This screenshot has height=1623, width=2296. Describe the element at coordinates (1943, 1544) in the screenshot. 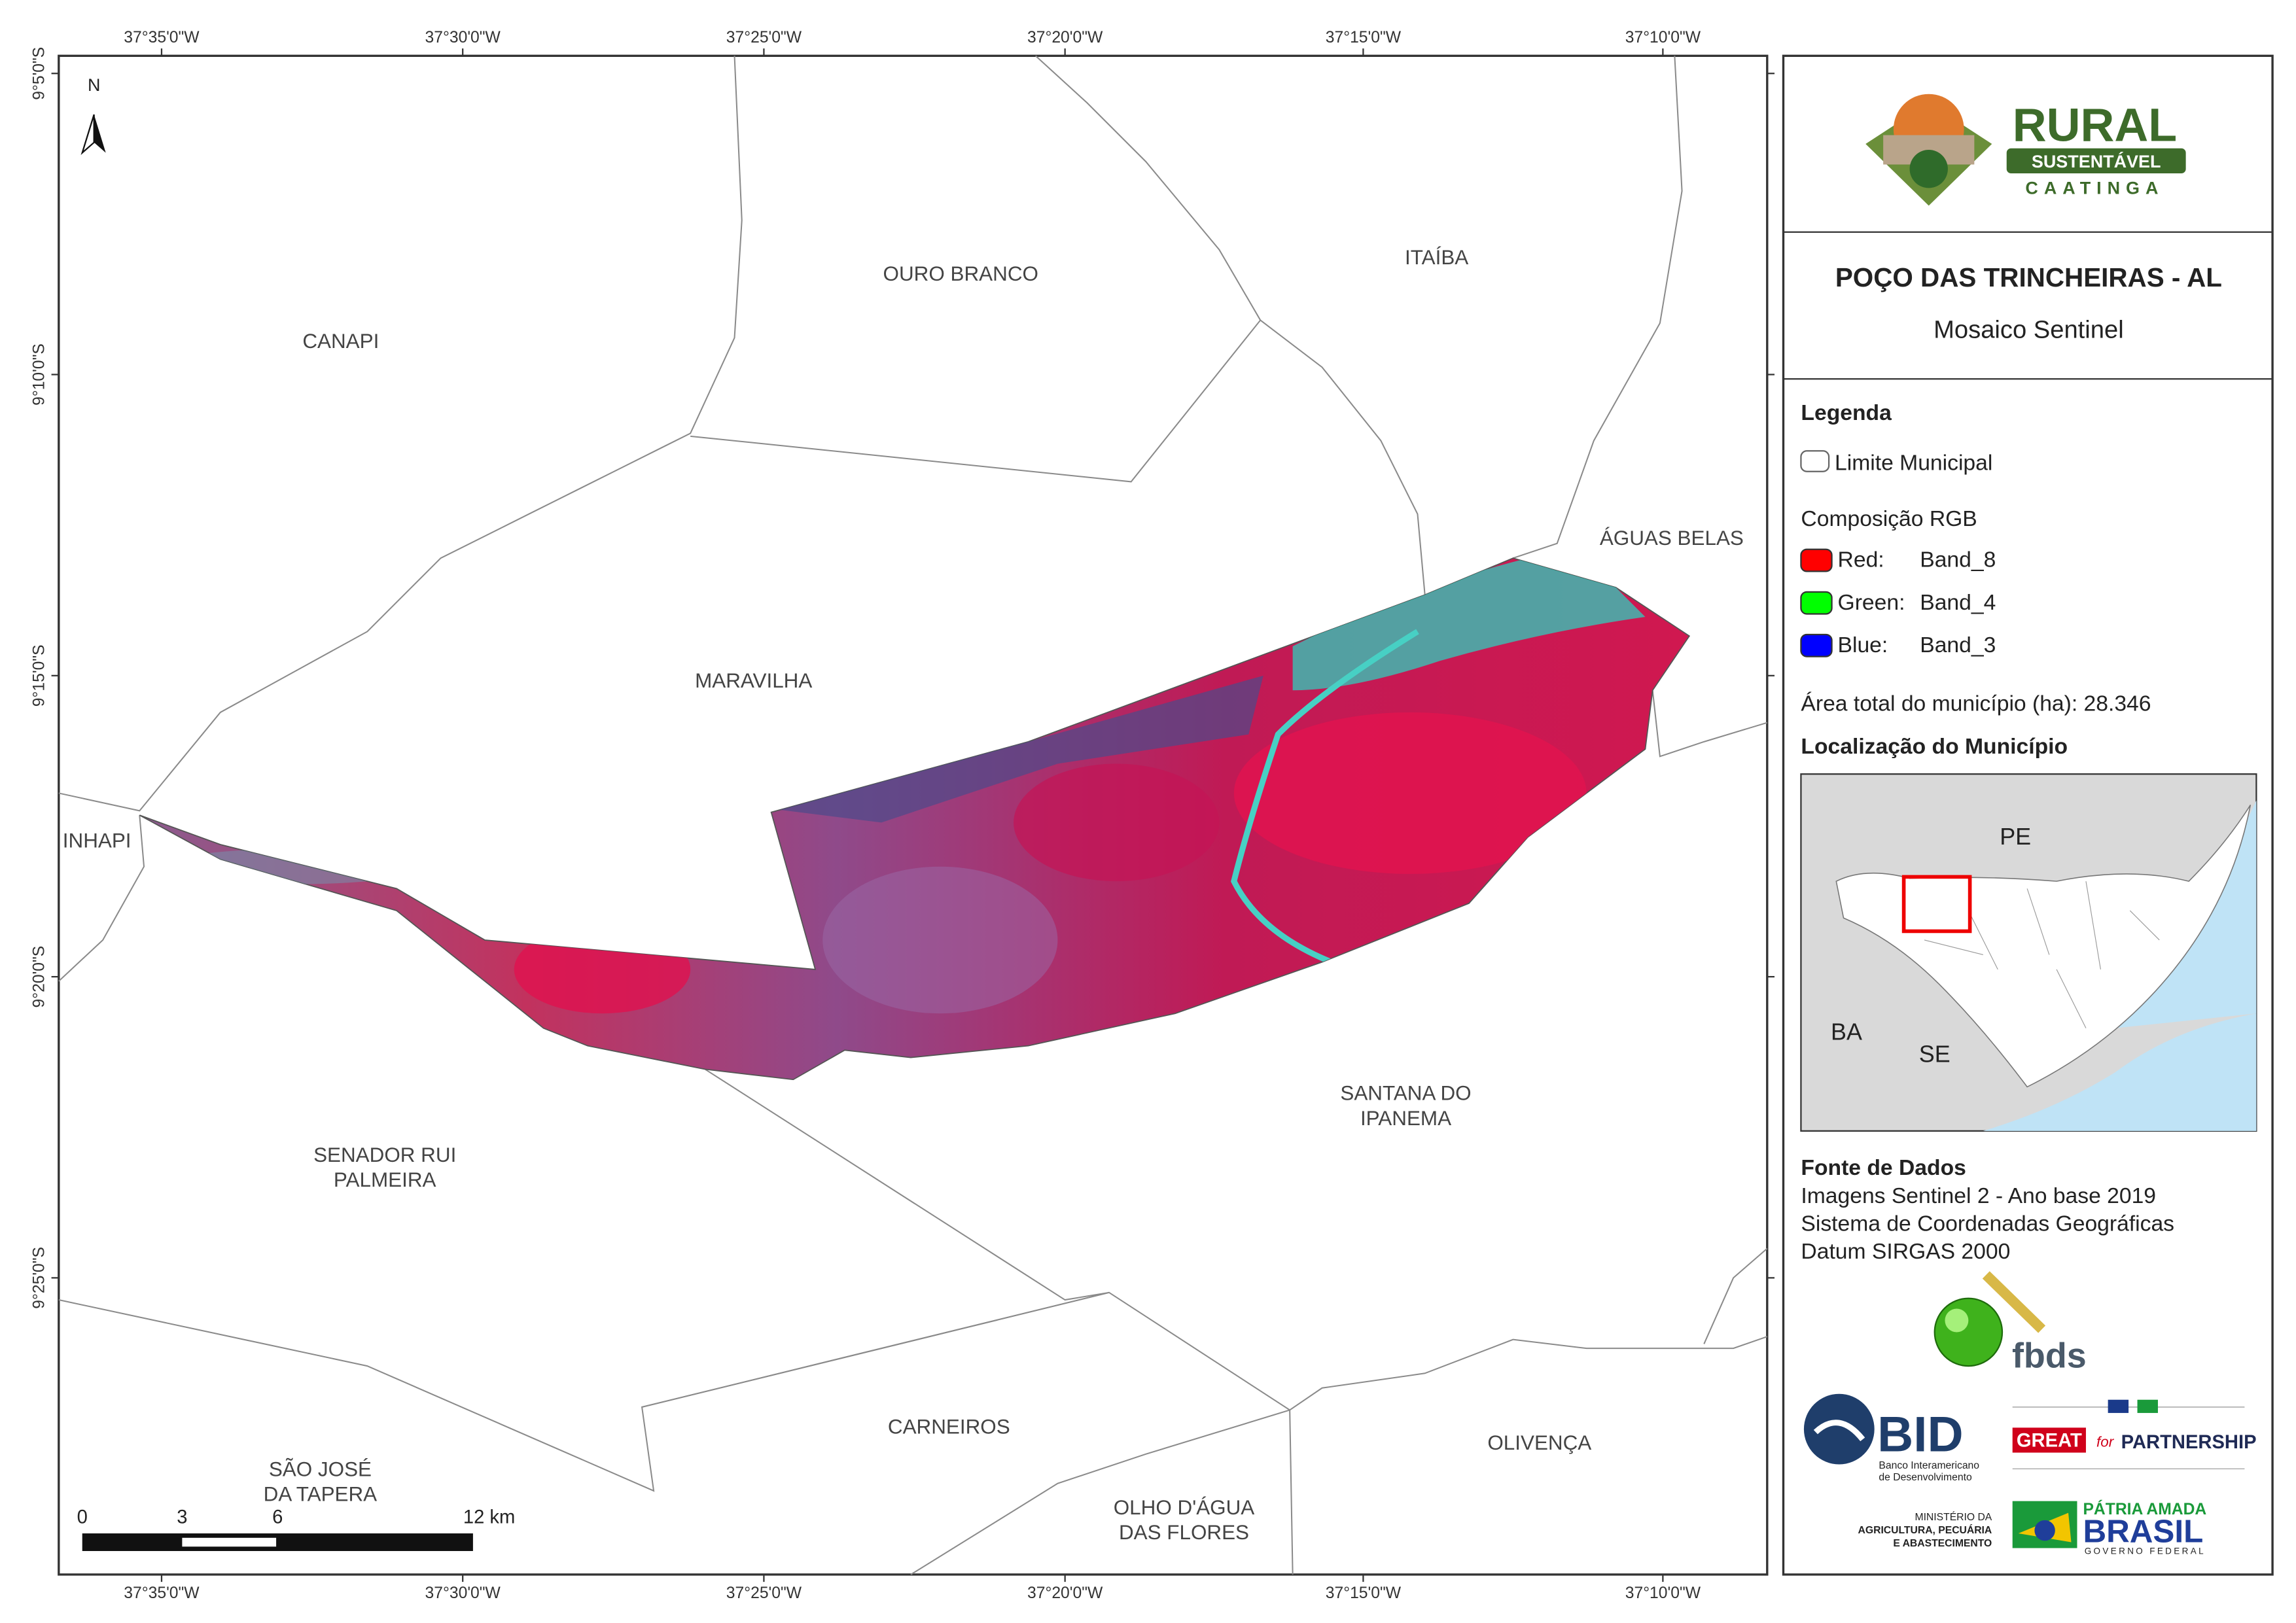

I see `logo-text: E ABASTECIMENTO` at that location.